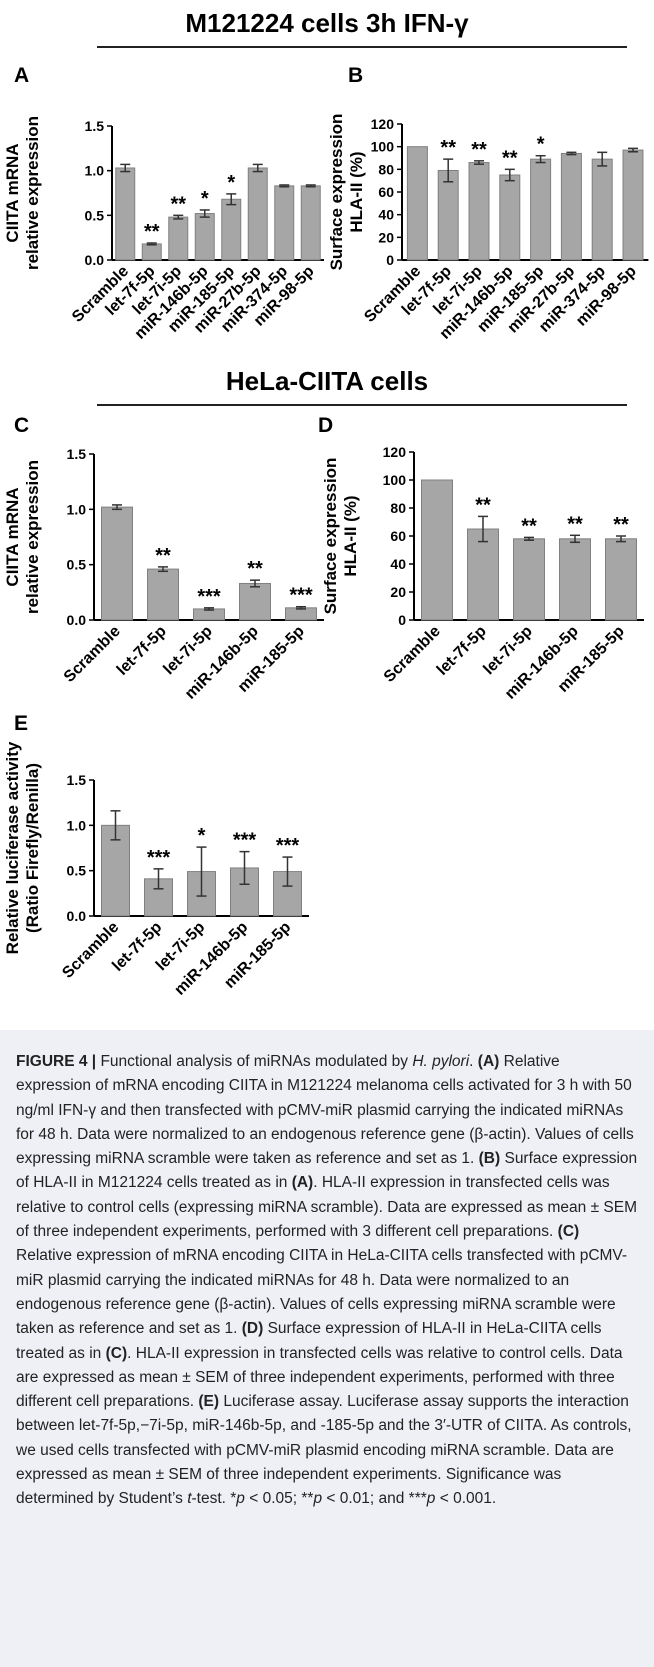 The height and width of the screenshot is (1667, 654). I want to click on panel-label-c: C, so click(22, 425).